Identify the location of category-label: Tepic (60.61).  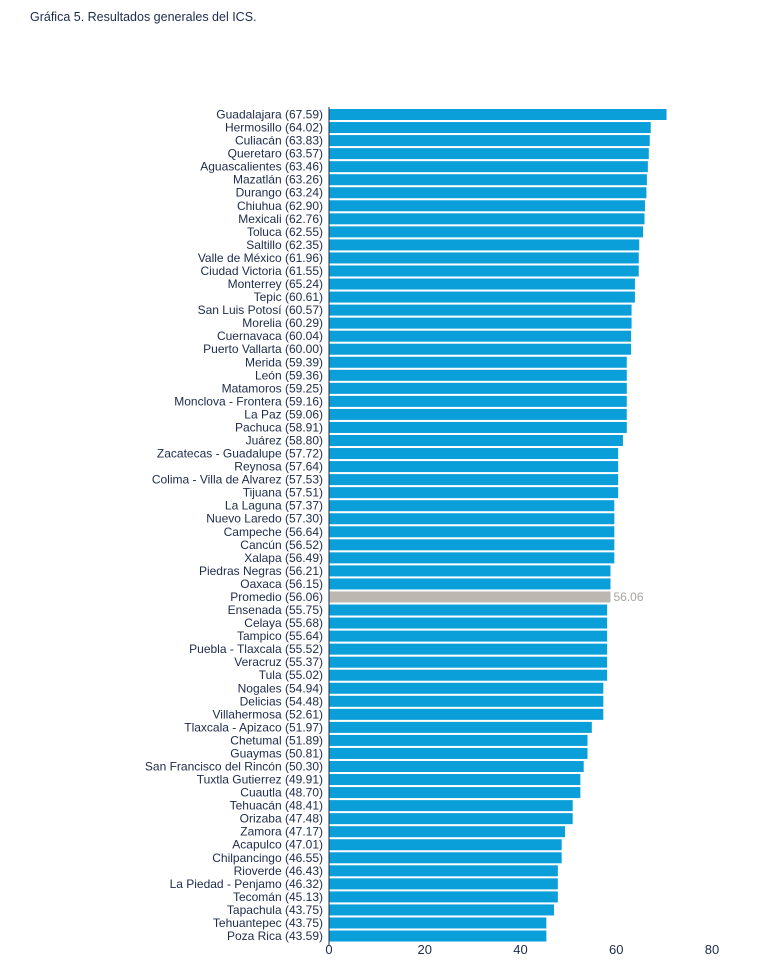
(288, 297).